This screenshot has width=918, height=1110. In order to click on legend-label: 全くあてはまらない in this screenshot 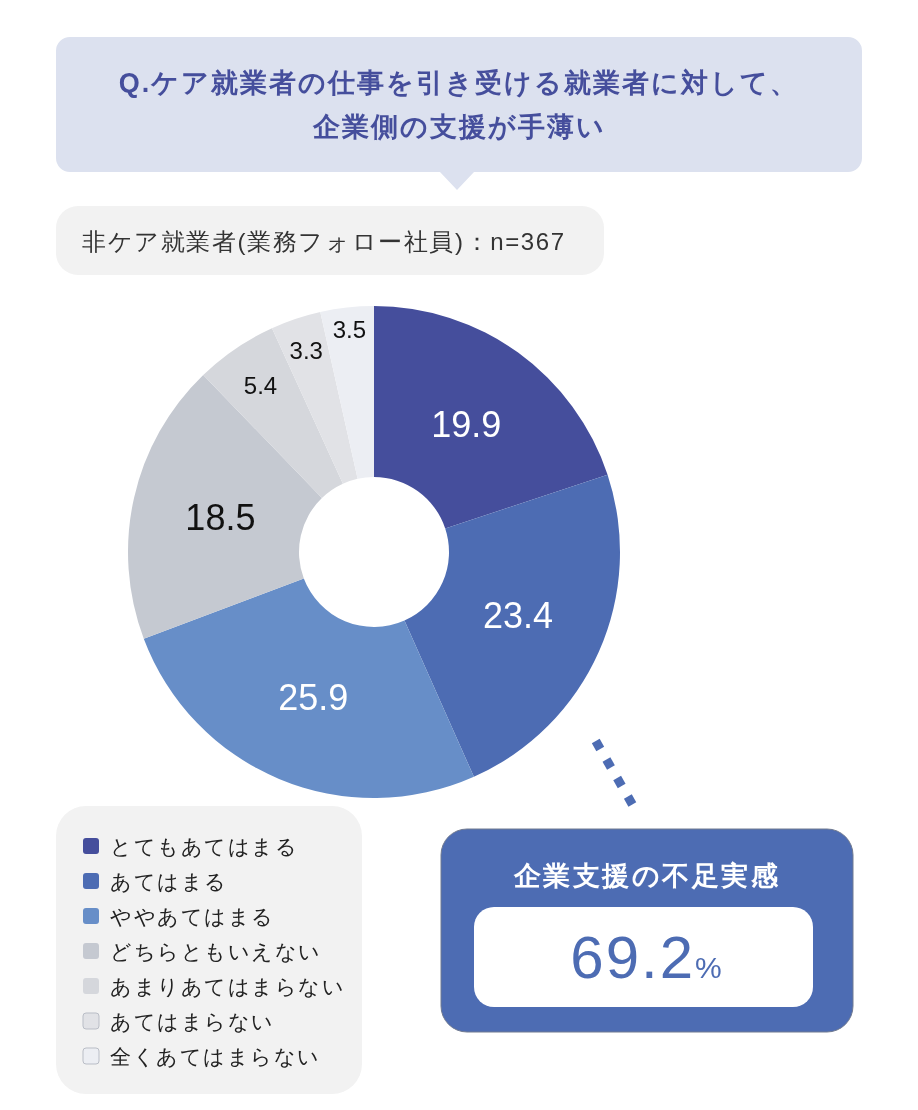, I will do `click(215, 1056)`.